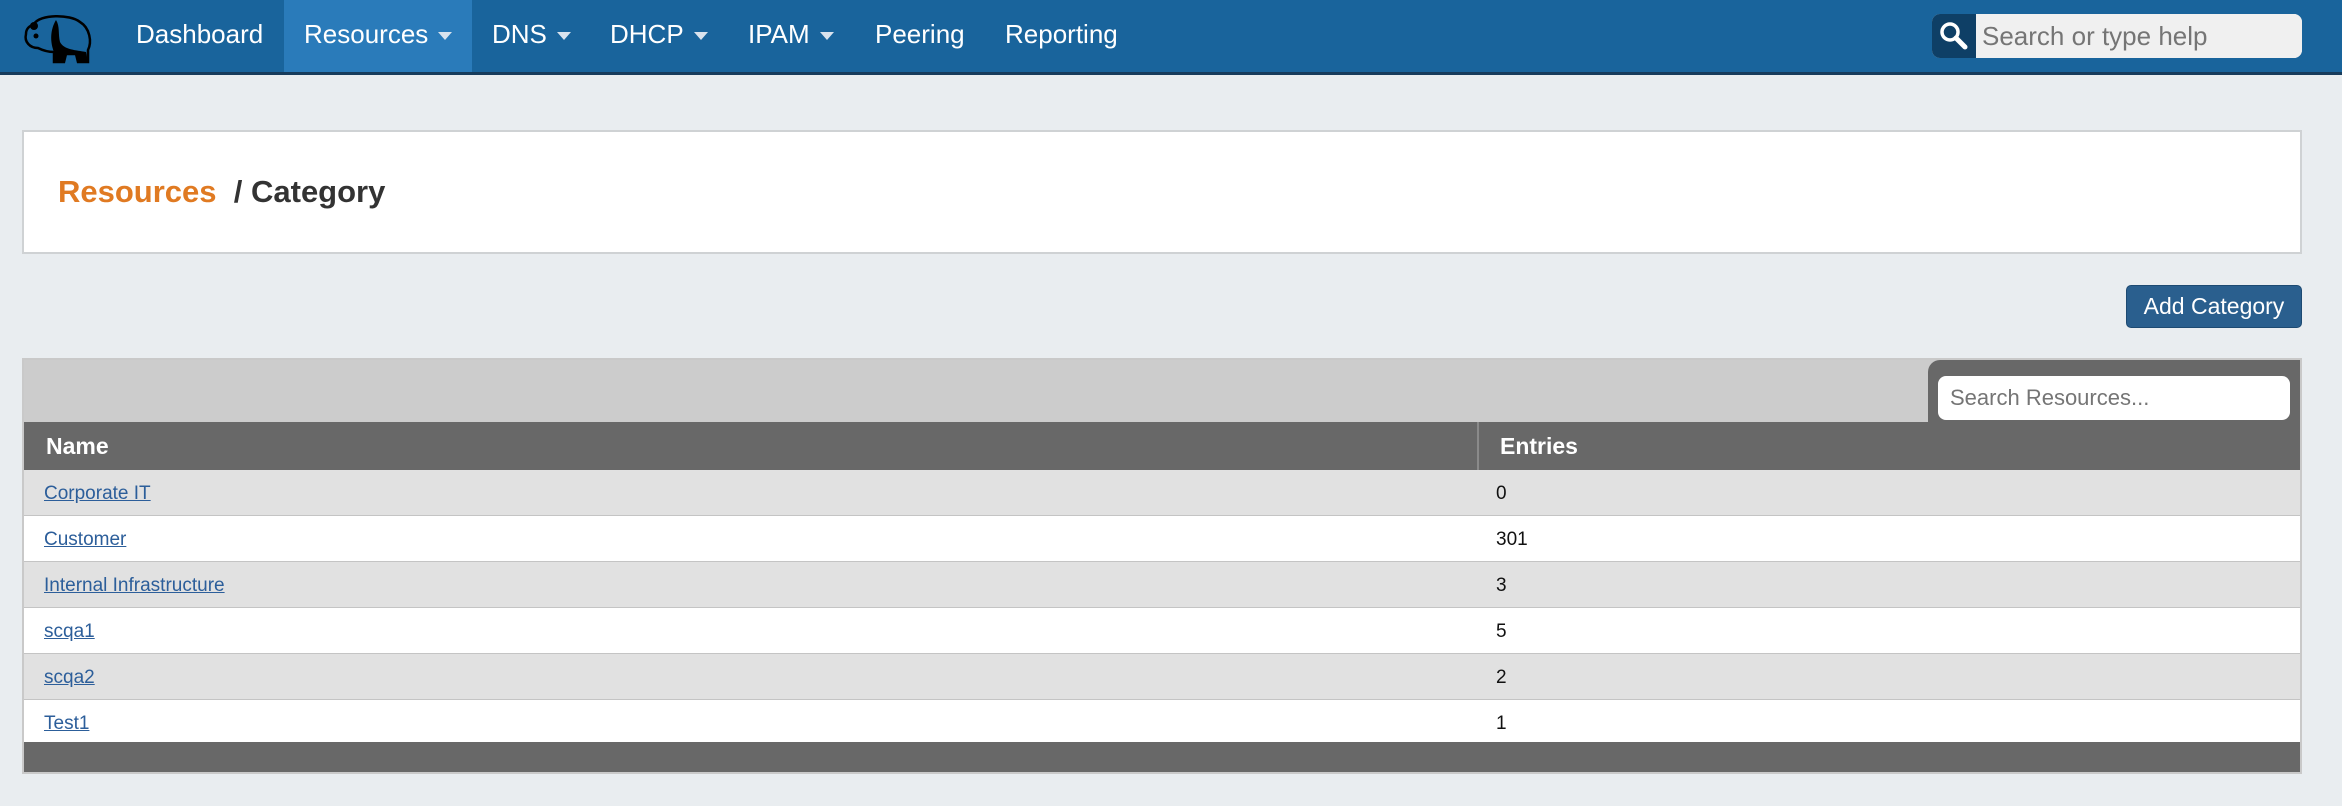  Describe the element at coordinates (69, 631) in the screenshot. I see `category-link: scqa1` at that location.